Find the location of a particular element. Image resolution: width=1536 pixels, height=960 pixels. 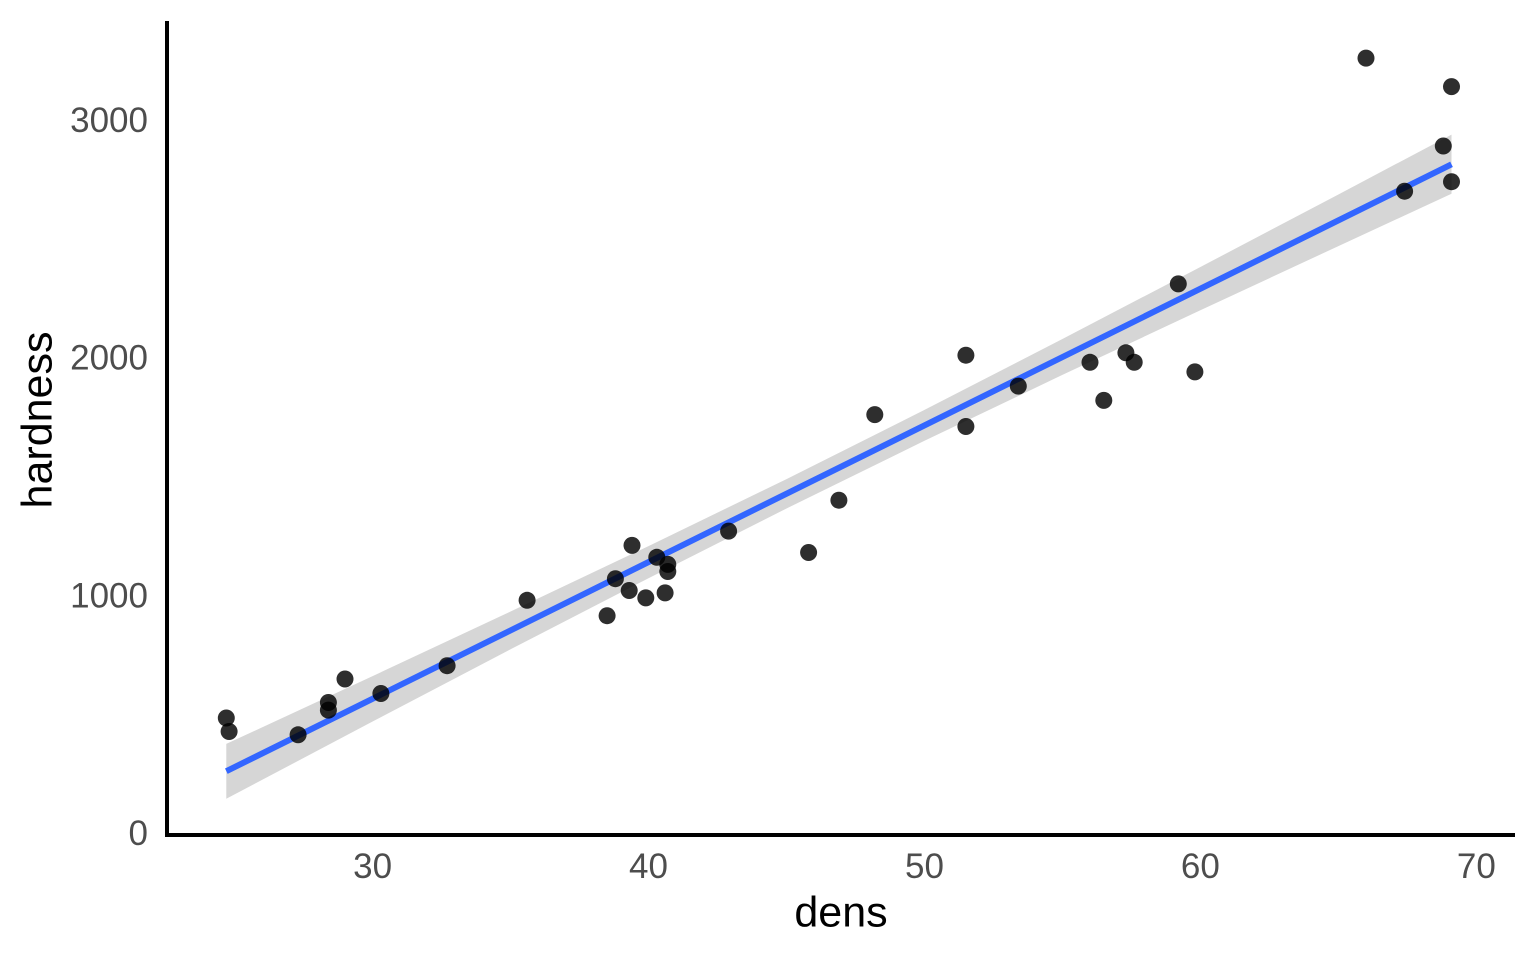

x-tick-label: 40 is located at coordinates (648, 866).